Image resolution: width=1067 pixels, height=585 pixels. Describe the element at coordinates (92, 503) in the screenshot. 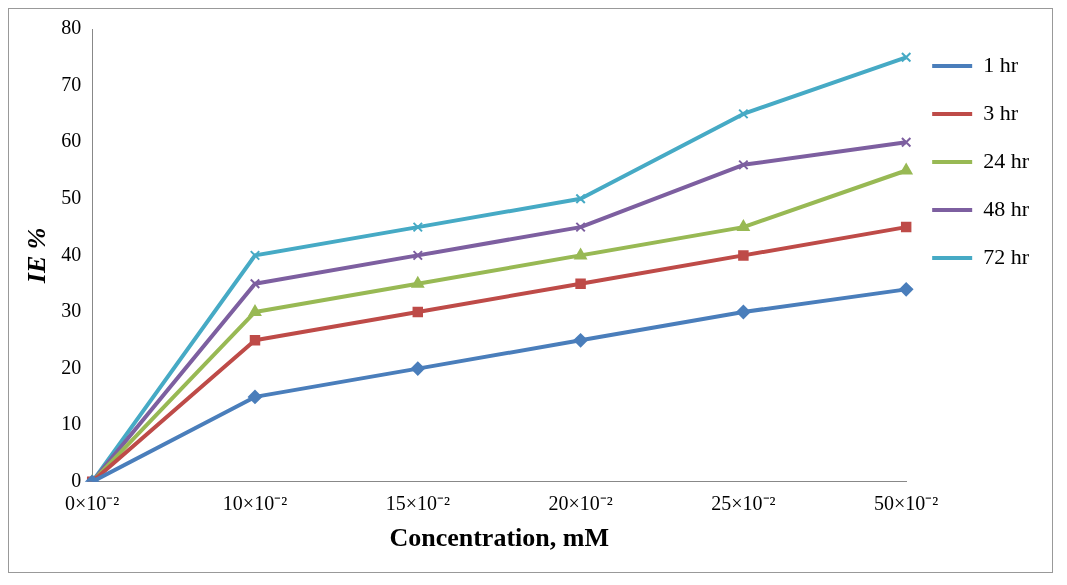

I see `x-tick-label: 0×10⁻²` at that location.